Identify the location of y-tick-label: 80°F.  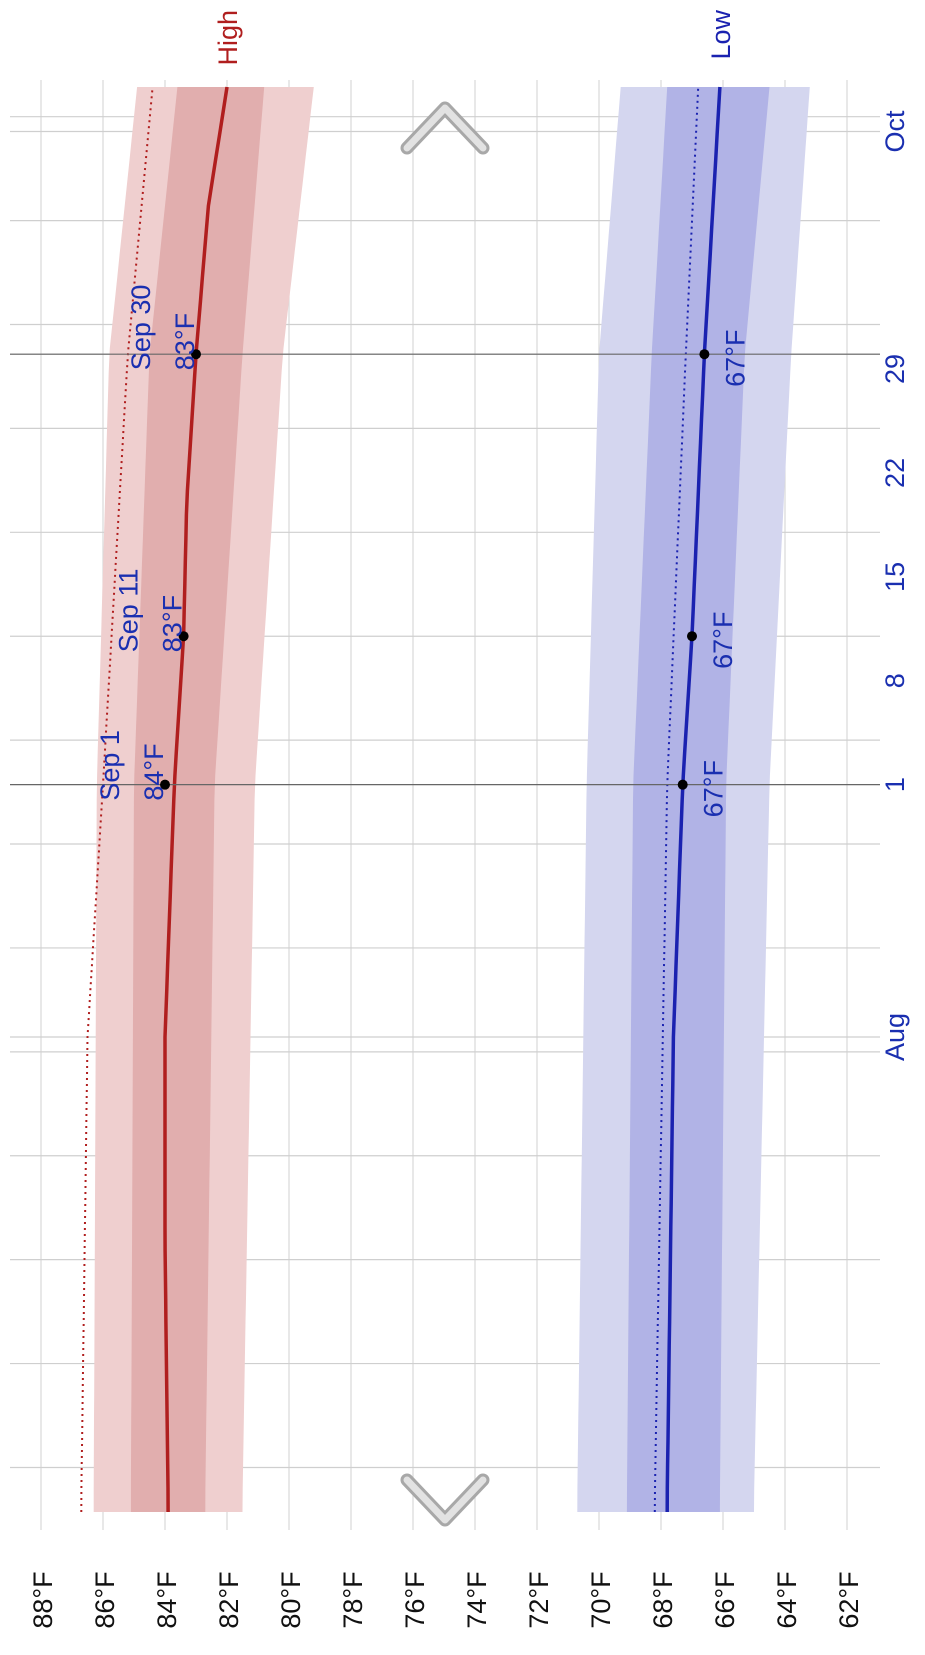
(291, 1599).